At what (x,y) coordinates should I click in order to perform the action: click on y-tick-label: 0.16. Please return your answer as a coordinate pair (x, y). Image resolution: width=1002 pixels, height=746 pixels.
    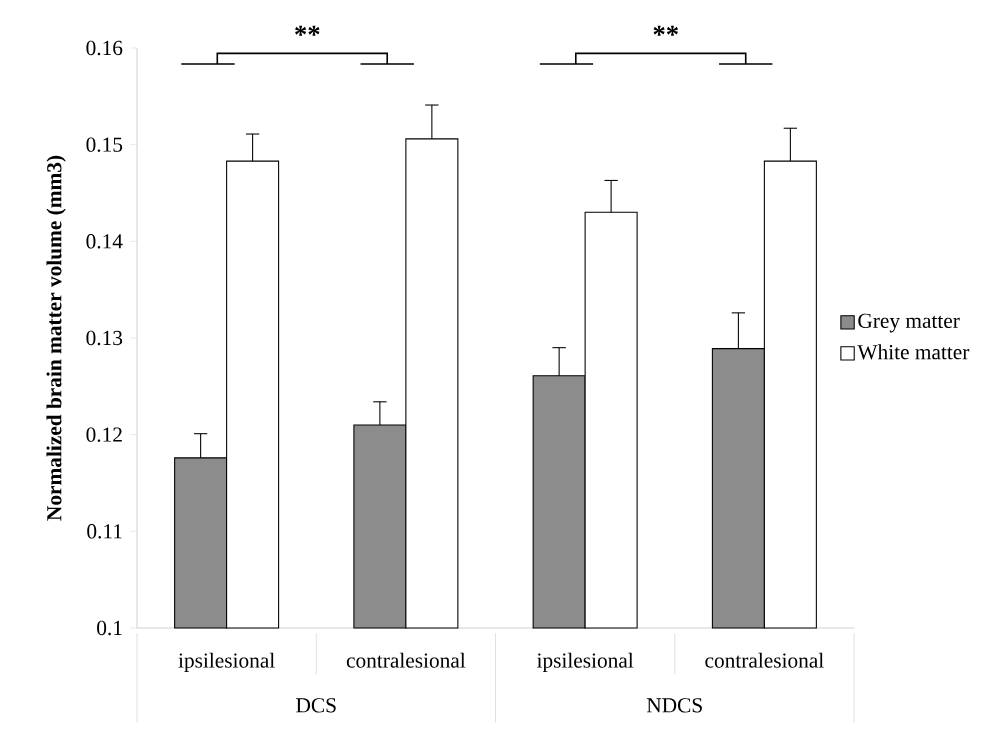
    Looking at the image, I should click on (104, 48).